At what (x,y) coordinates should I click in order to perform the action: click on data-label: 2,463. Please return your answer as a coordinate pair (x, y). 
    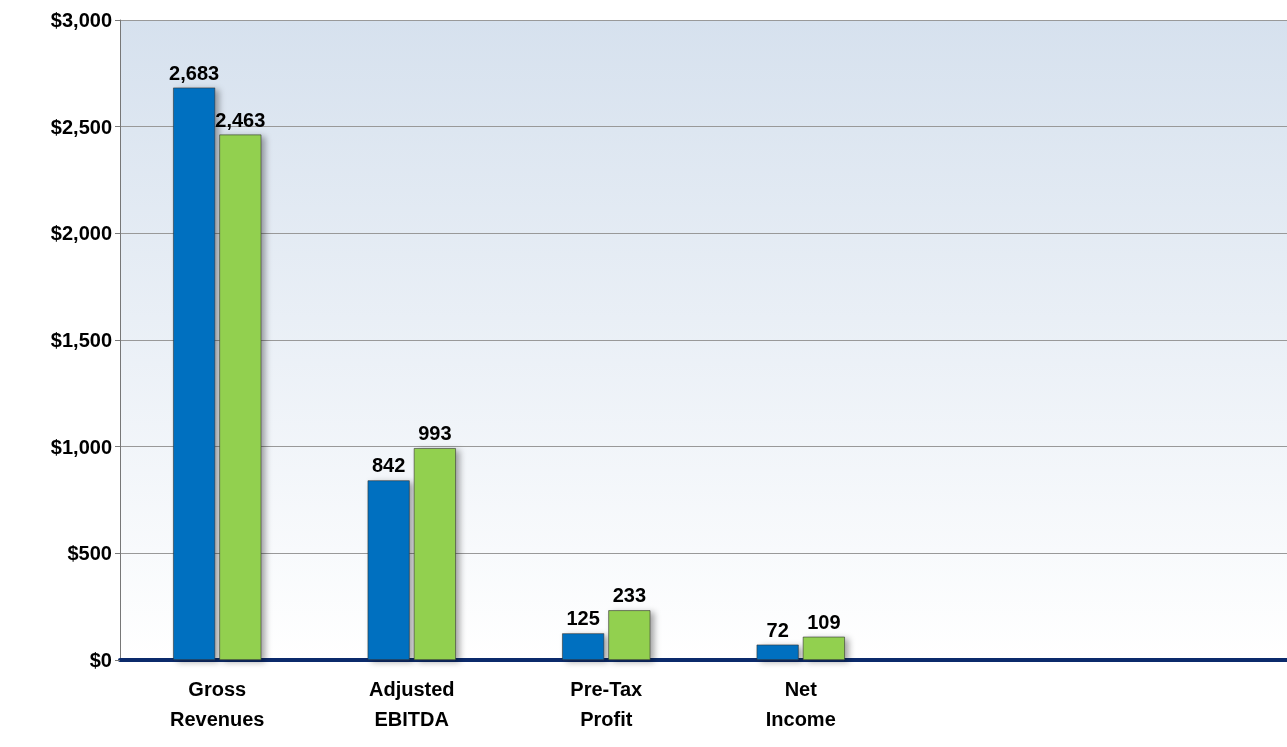
    Looking at the image, I should click on (240, 119).